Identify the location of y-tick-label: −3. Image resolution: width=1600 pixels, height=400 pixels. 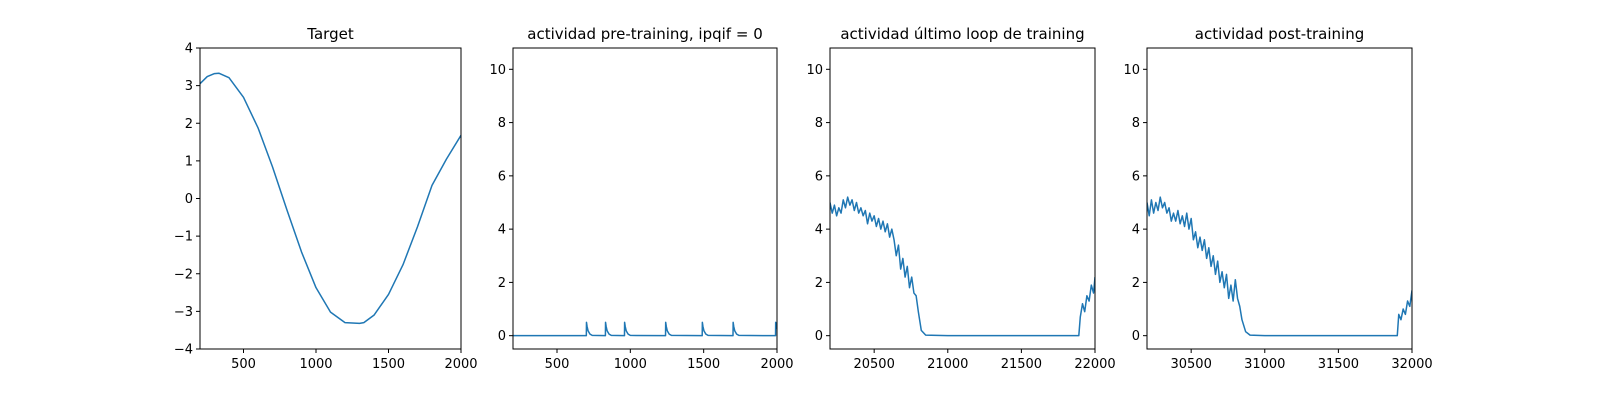
(183, 312).